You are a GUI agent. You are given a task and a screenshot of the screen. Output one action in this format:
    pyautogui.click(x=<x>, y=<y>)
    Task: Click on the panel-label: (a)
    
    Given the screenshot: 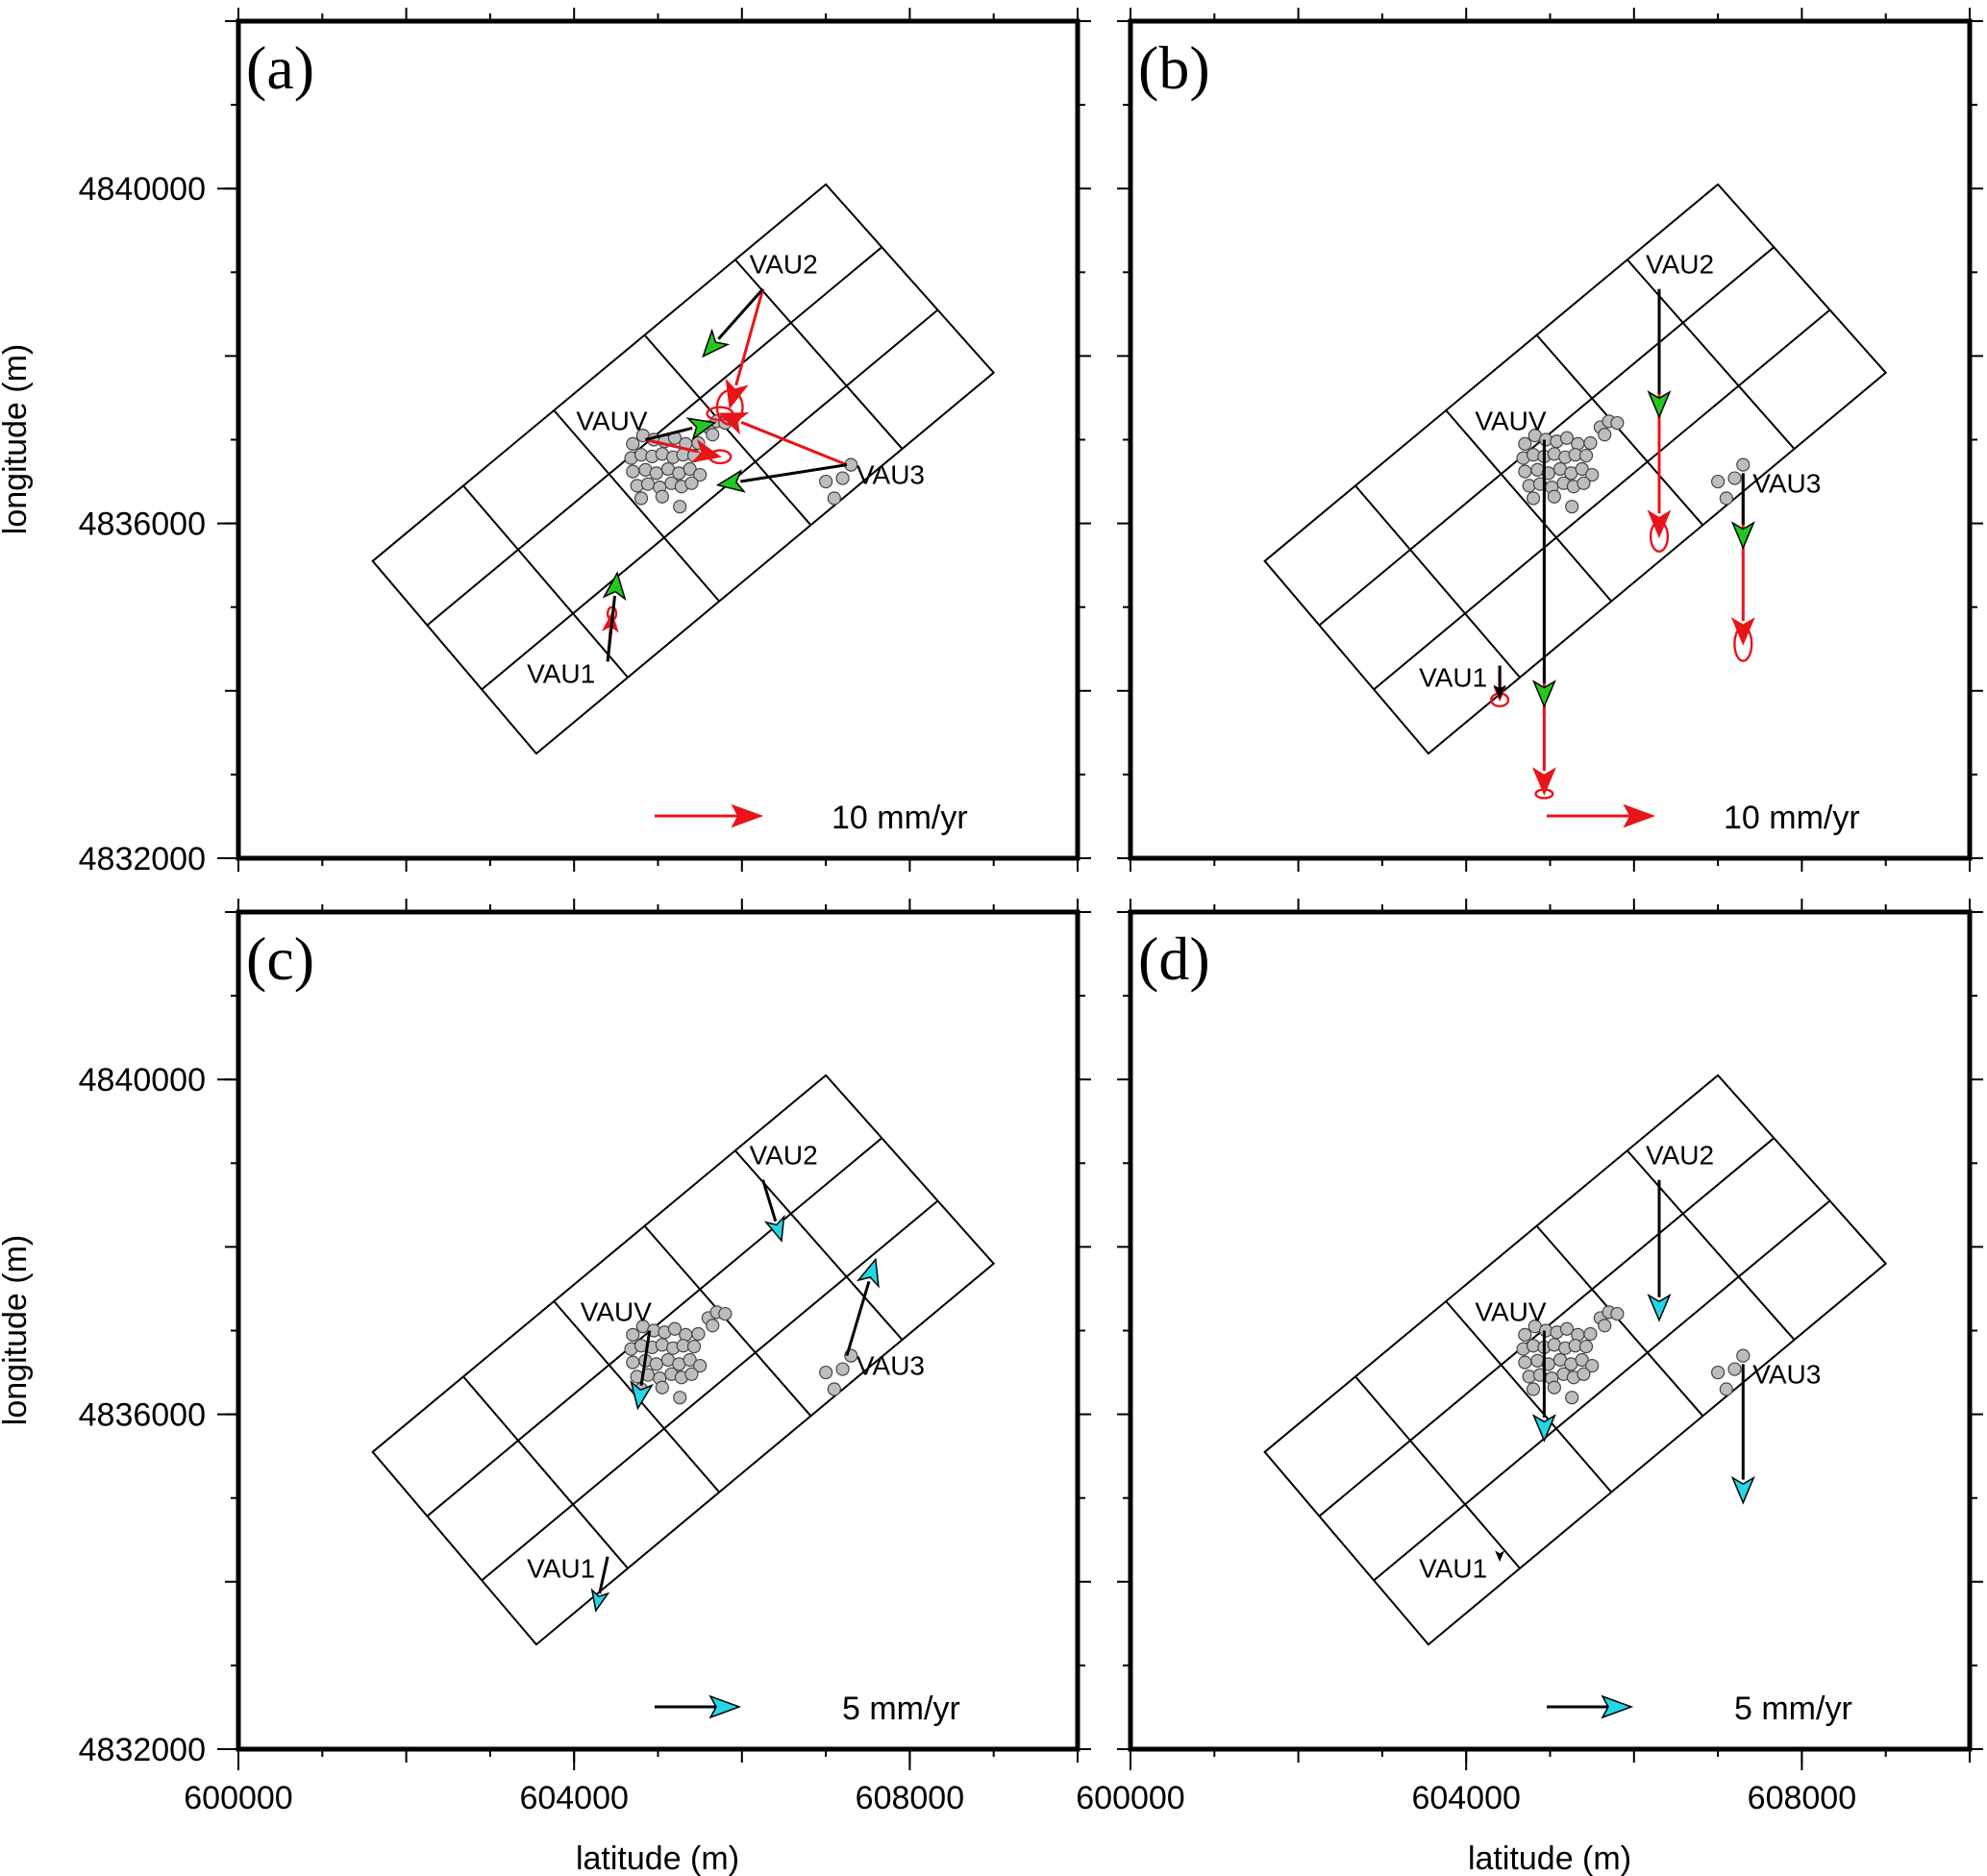 What is the action you would take?
    pyautogui.click(x=280, y=68)
    